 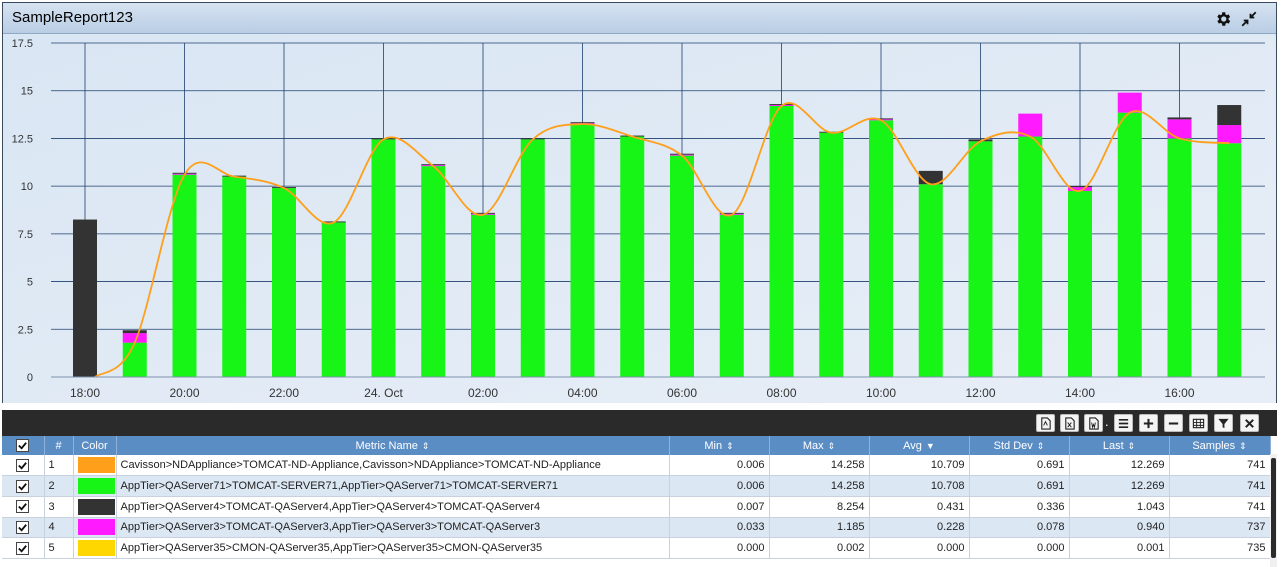 What do you see at coordinates (980, 393) in the screenshot?
I see `x-tick-label: 12:00` at bounding box center [980, 393].